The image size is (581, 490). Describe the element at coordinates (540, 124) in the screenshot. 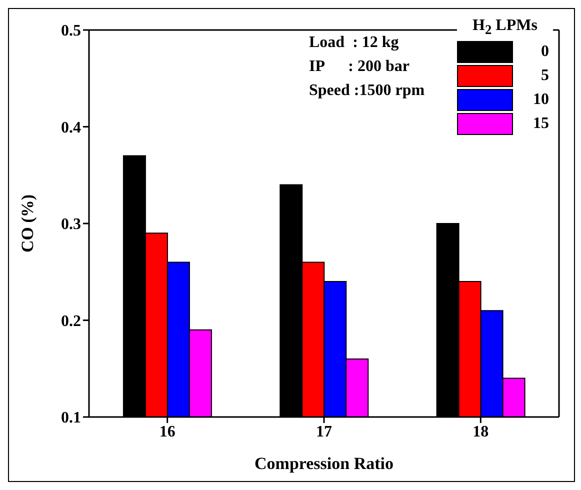

I see `legend-label: 15` at that location.